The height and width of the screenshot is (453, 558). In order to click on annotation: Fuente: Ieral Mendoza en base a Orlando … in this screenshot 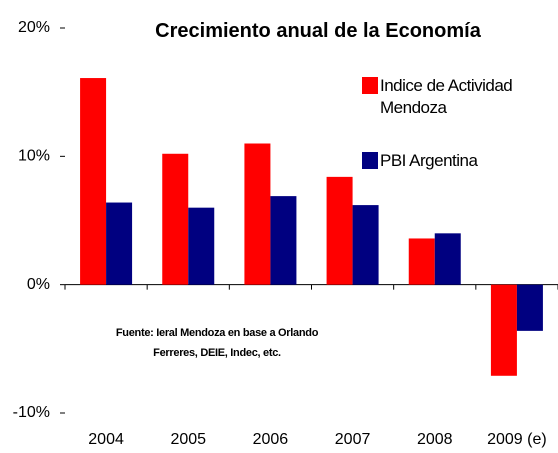, I will do `click(217, 343)`.